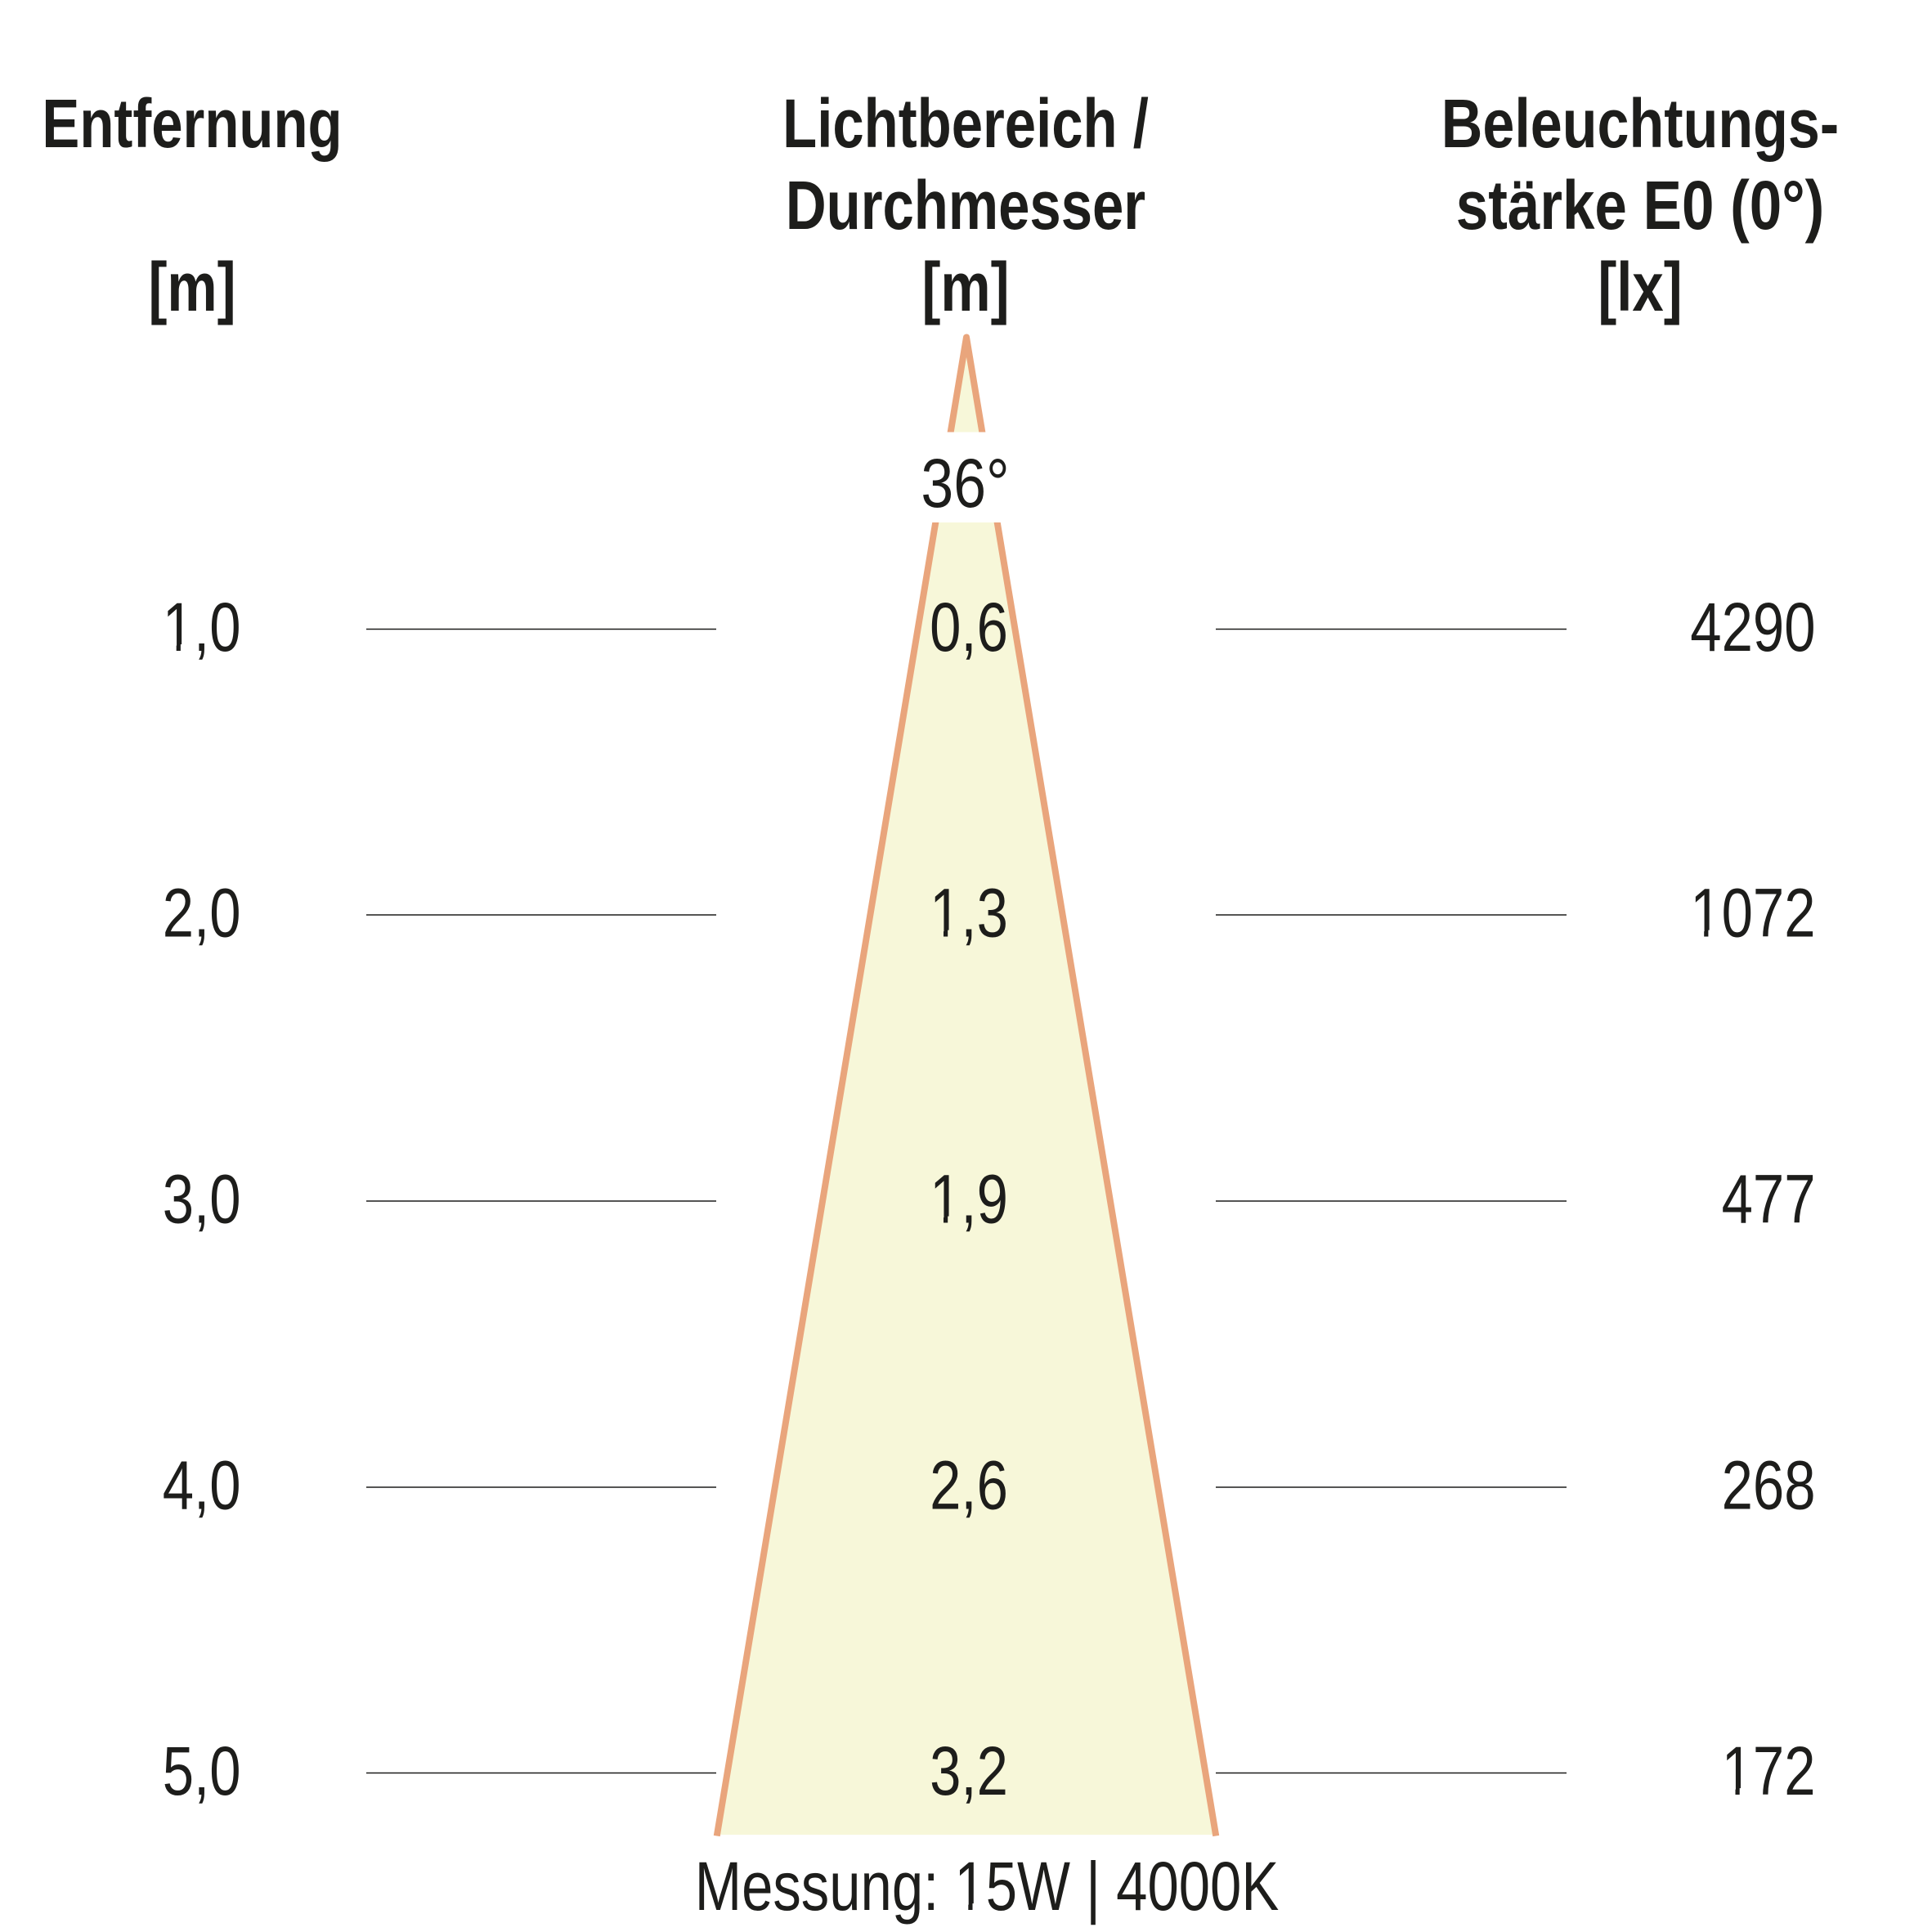  I want to click on svg-text: Durchmesser, so click(965, 206).